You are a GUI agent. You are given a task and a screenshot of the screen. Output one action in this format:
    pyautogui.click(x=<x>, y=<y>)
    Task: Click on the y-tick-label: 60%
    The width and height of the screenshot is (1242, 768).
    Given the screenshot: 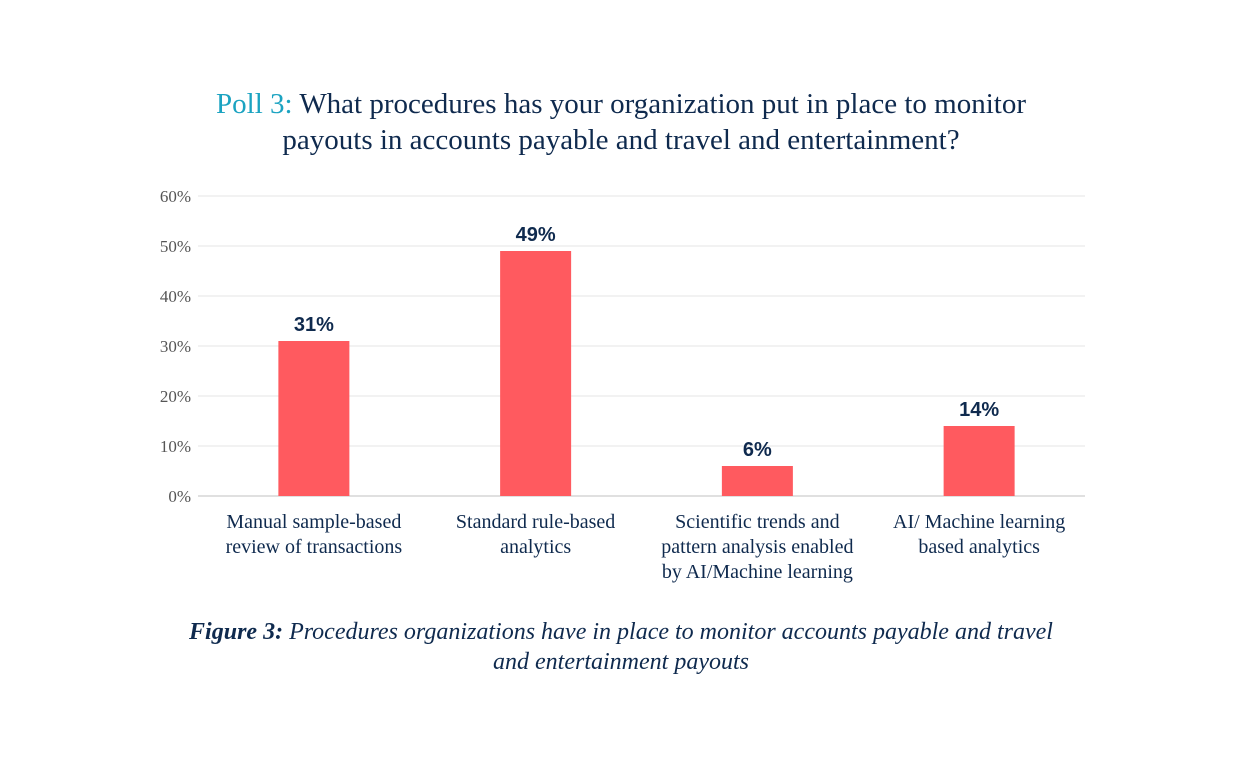 What is the action you would take?
    pyautogui.click(x=175, y=196)
    